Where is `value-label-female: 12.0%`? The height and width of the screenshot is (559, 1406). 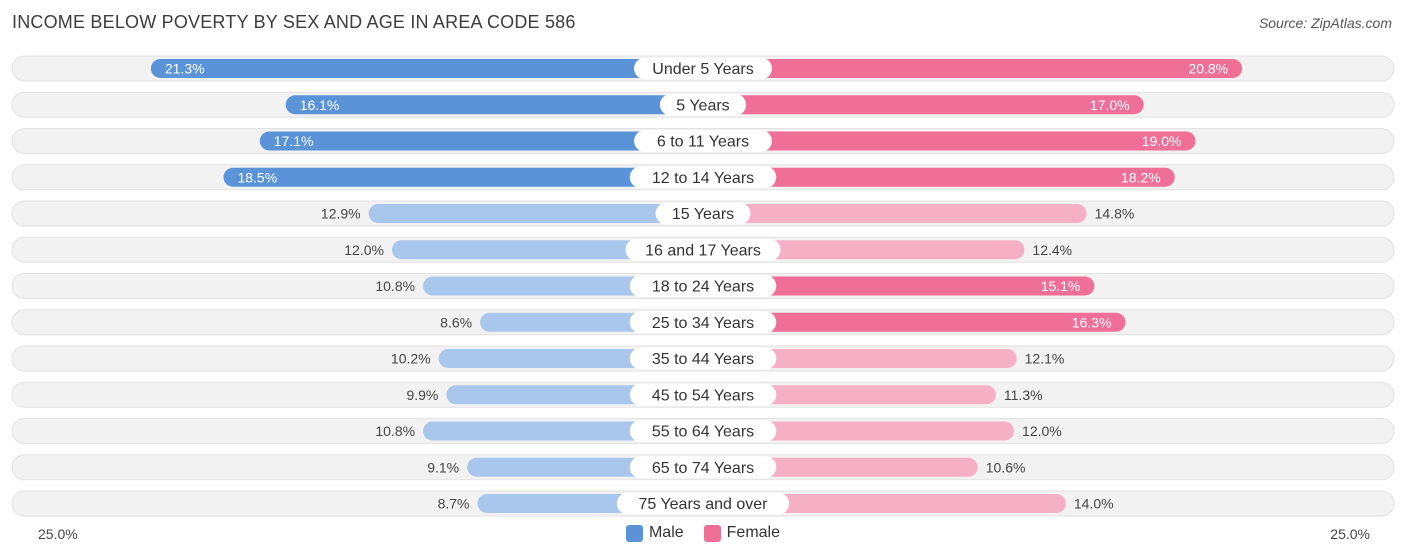
value-label-female: 12.0% is located at coordinates (1042, 431).